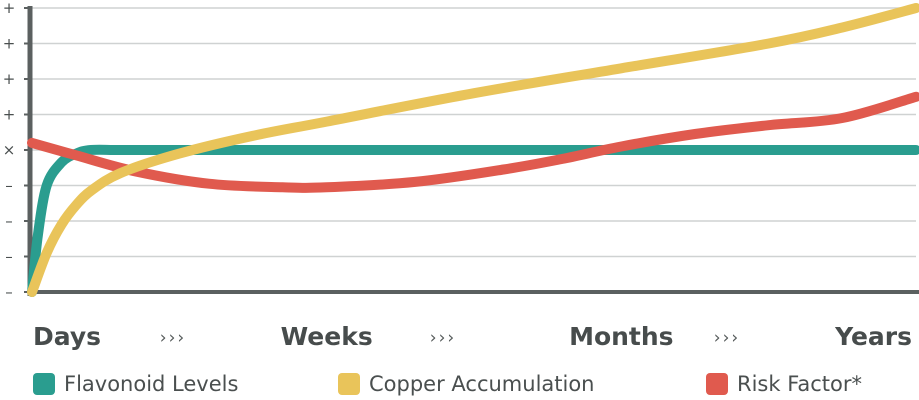 Image resolution: width=919 pixels, height=400 pixels. I want to click on legend-item-copper-accumulation: Copper Accumulation, so click(466, 384).